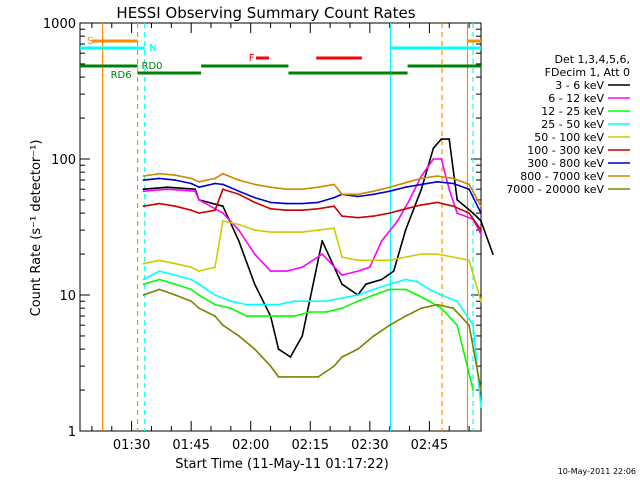 The height and width of the screenshot is (480, 640). Describe the element at coordinates (265, 13) in the screenshot. I see `chart-title: HESSI Observing Summary Count Rates` at that location.